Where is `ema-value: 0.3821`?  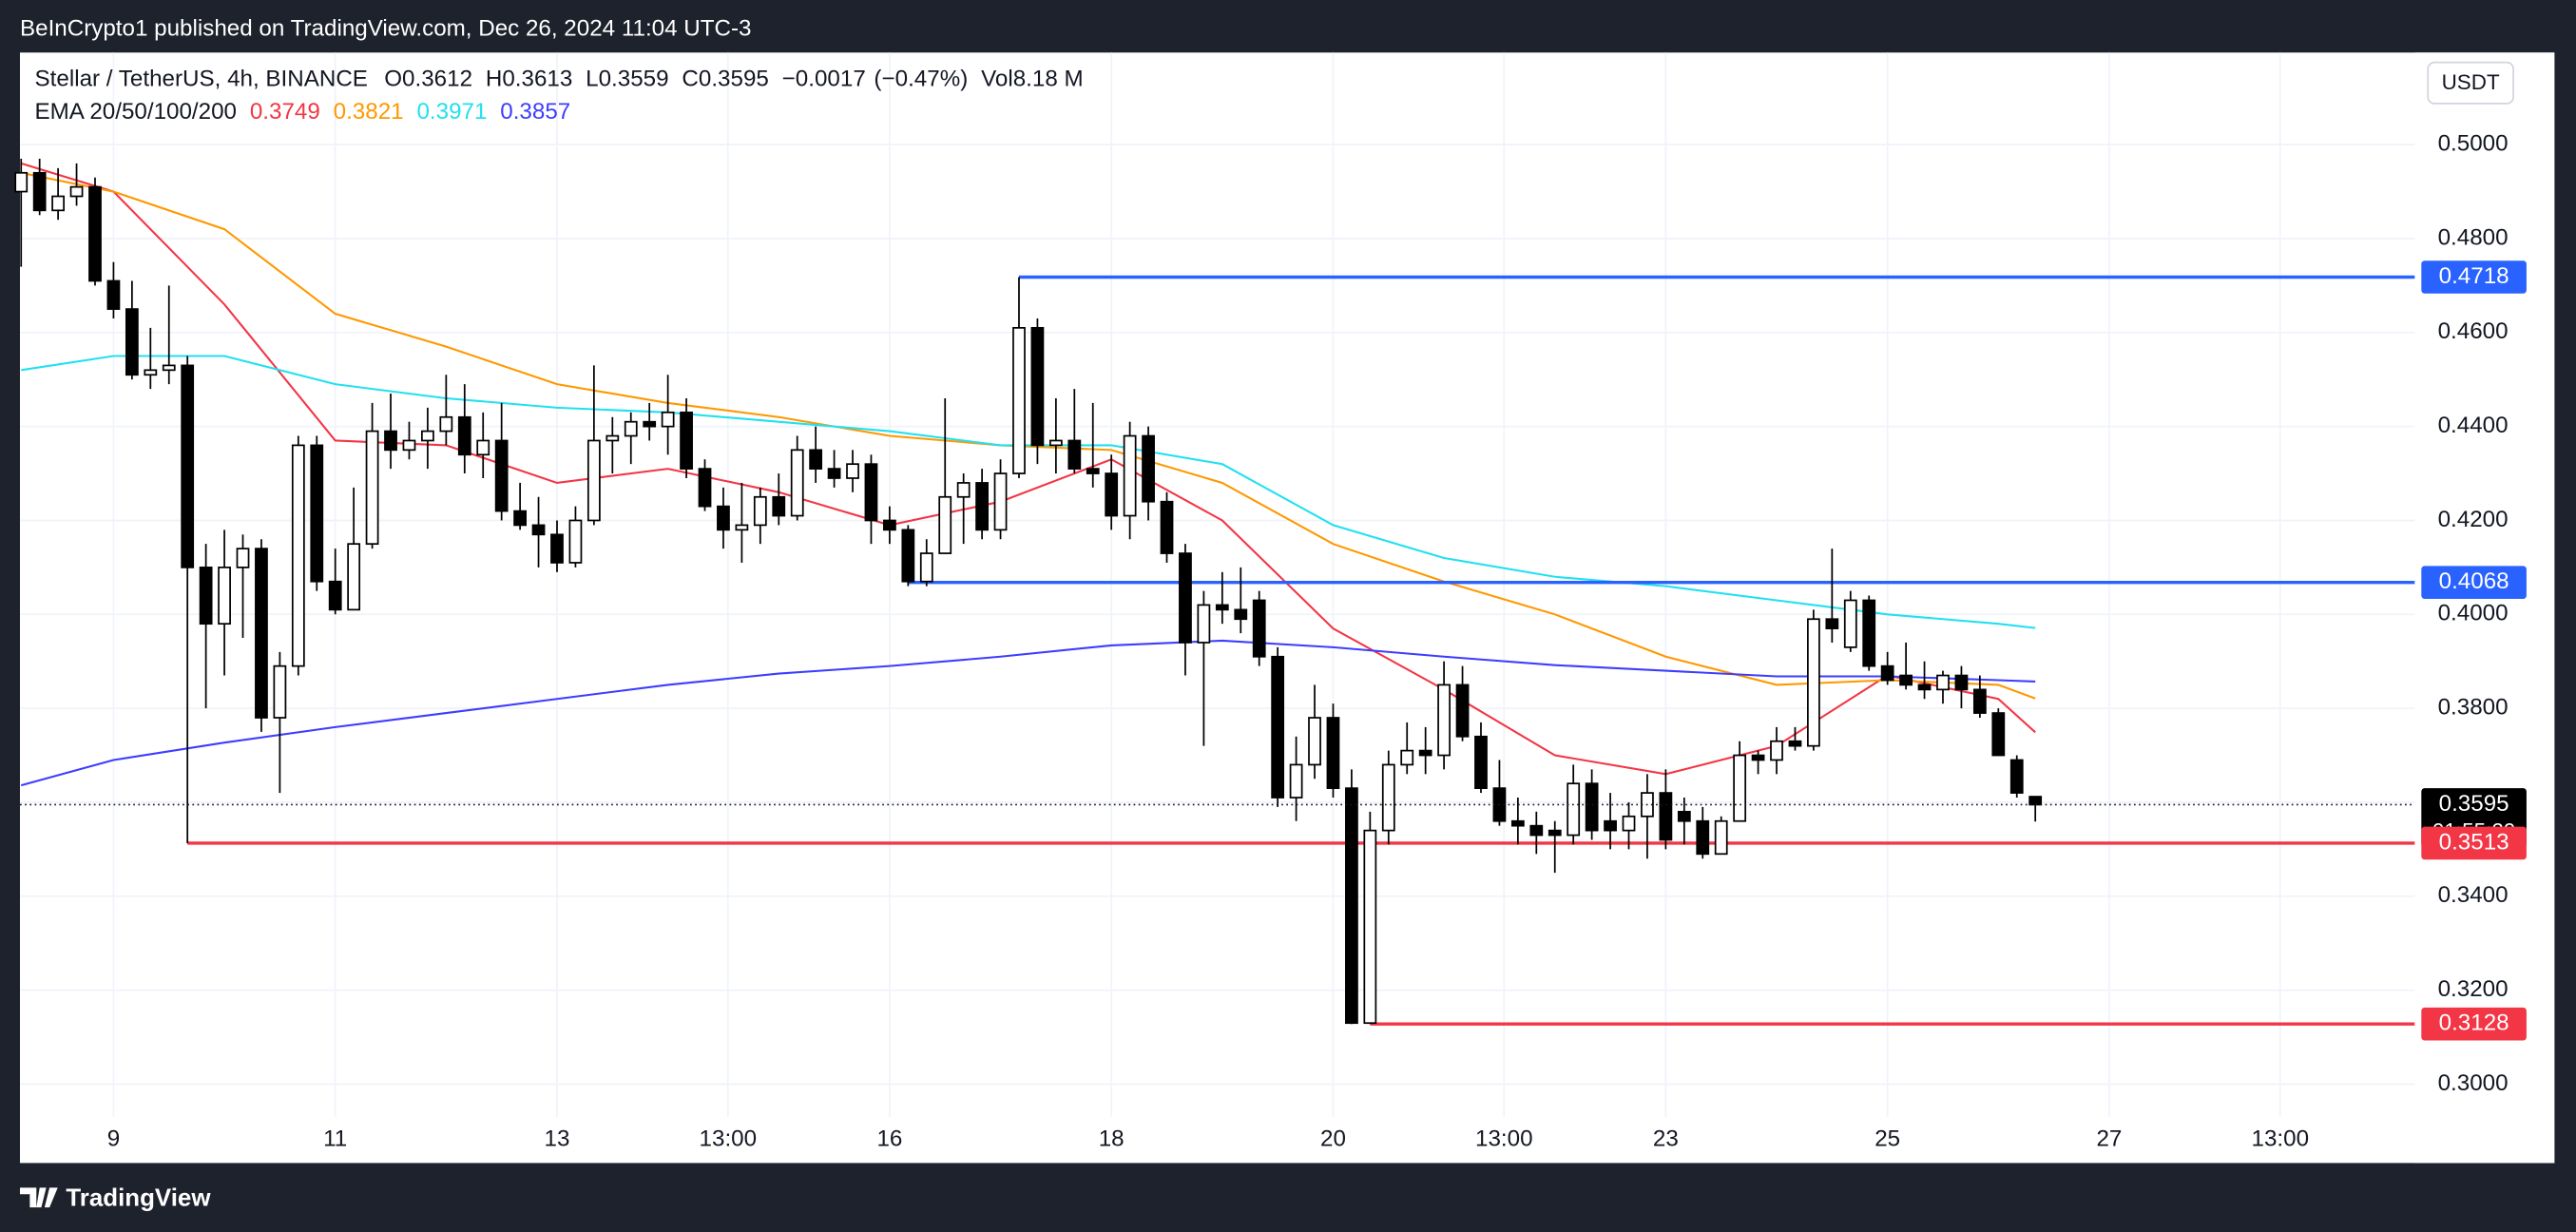 ema-value: 0.3821 is located at coordinates (369, 112).